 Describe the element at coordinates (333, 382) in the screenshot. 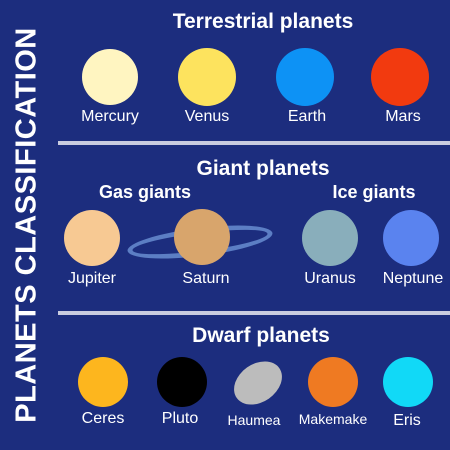

I see `makemake-planet` at that location.